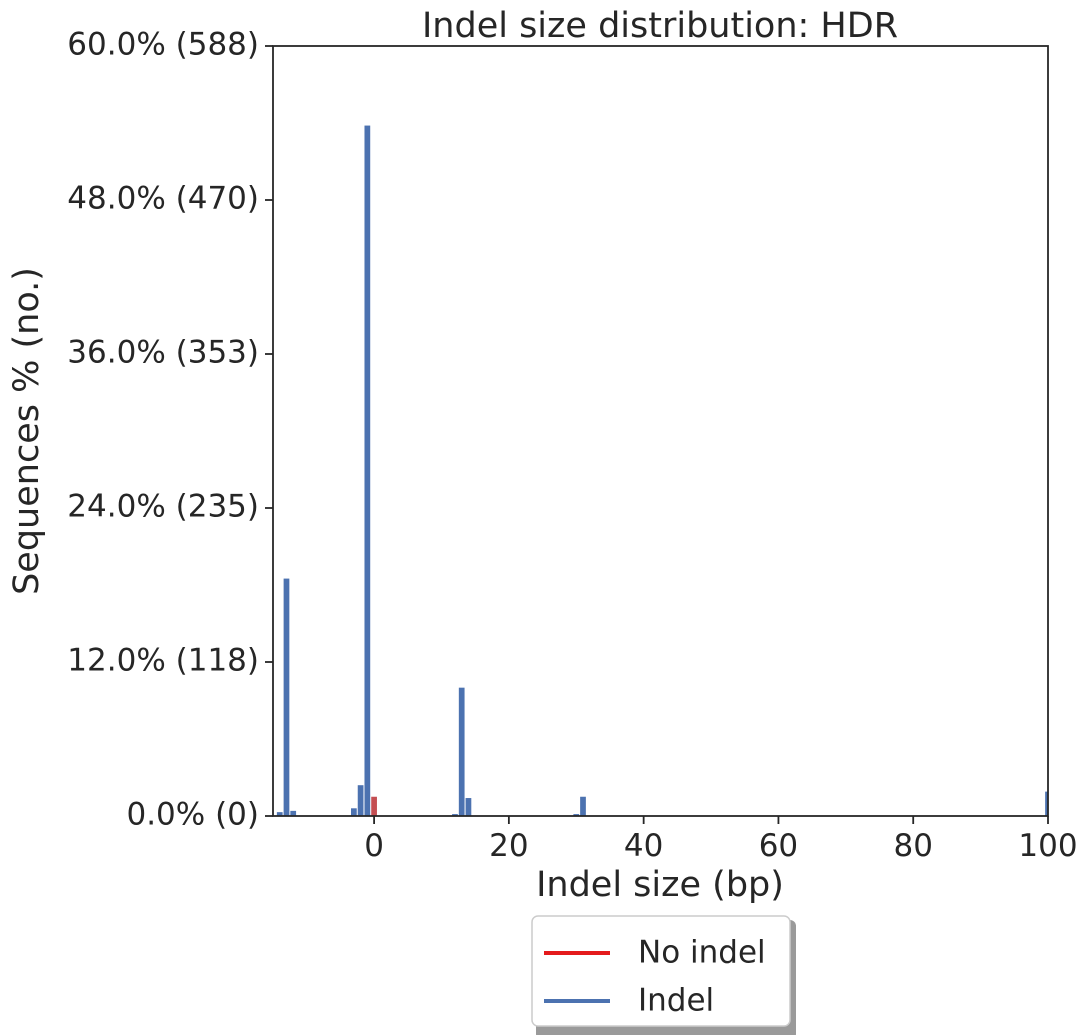 Image resolution: width=1089 pixels, height=1035 pixels. What do you see at coordinates (163, 507) in the screenshot?
I see `y-tick-label-2: 24.0% (235)` at bounding box center [163, 507].